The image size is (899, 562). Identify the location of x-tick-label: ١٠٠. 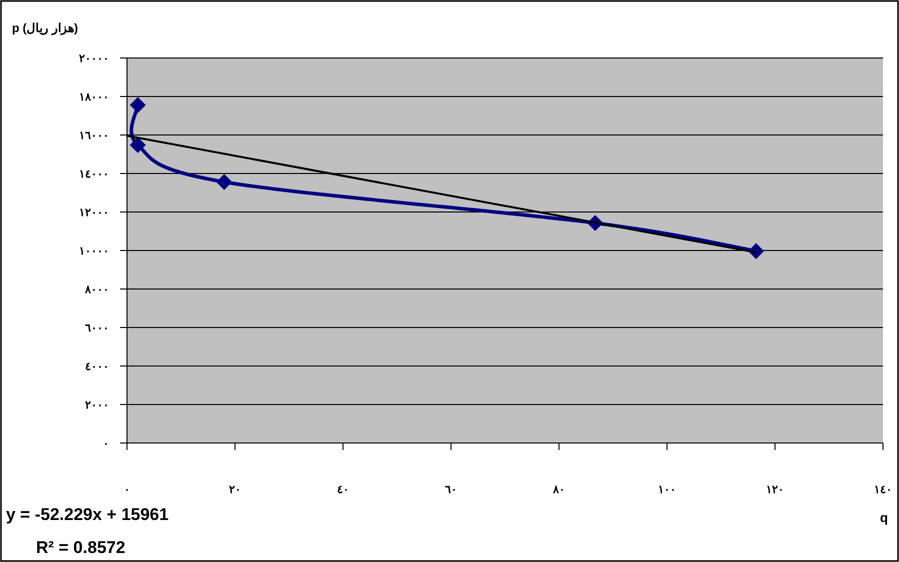
(667, 490).